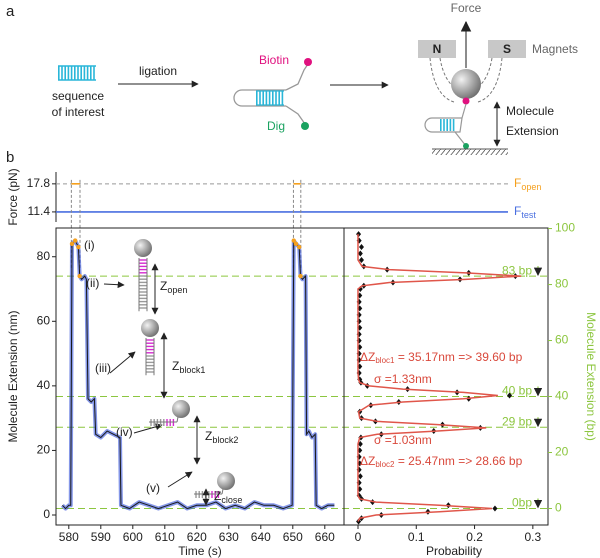 This screenshot has height=558, width=600. I want to click on magnets-label: Magnets, so click(555, 49).